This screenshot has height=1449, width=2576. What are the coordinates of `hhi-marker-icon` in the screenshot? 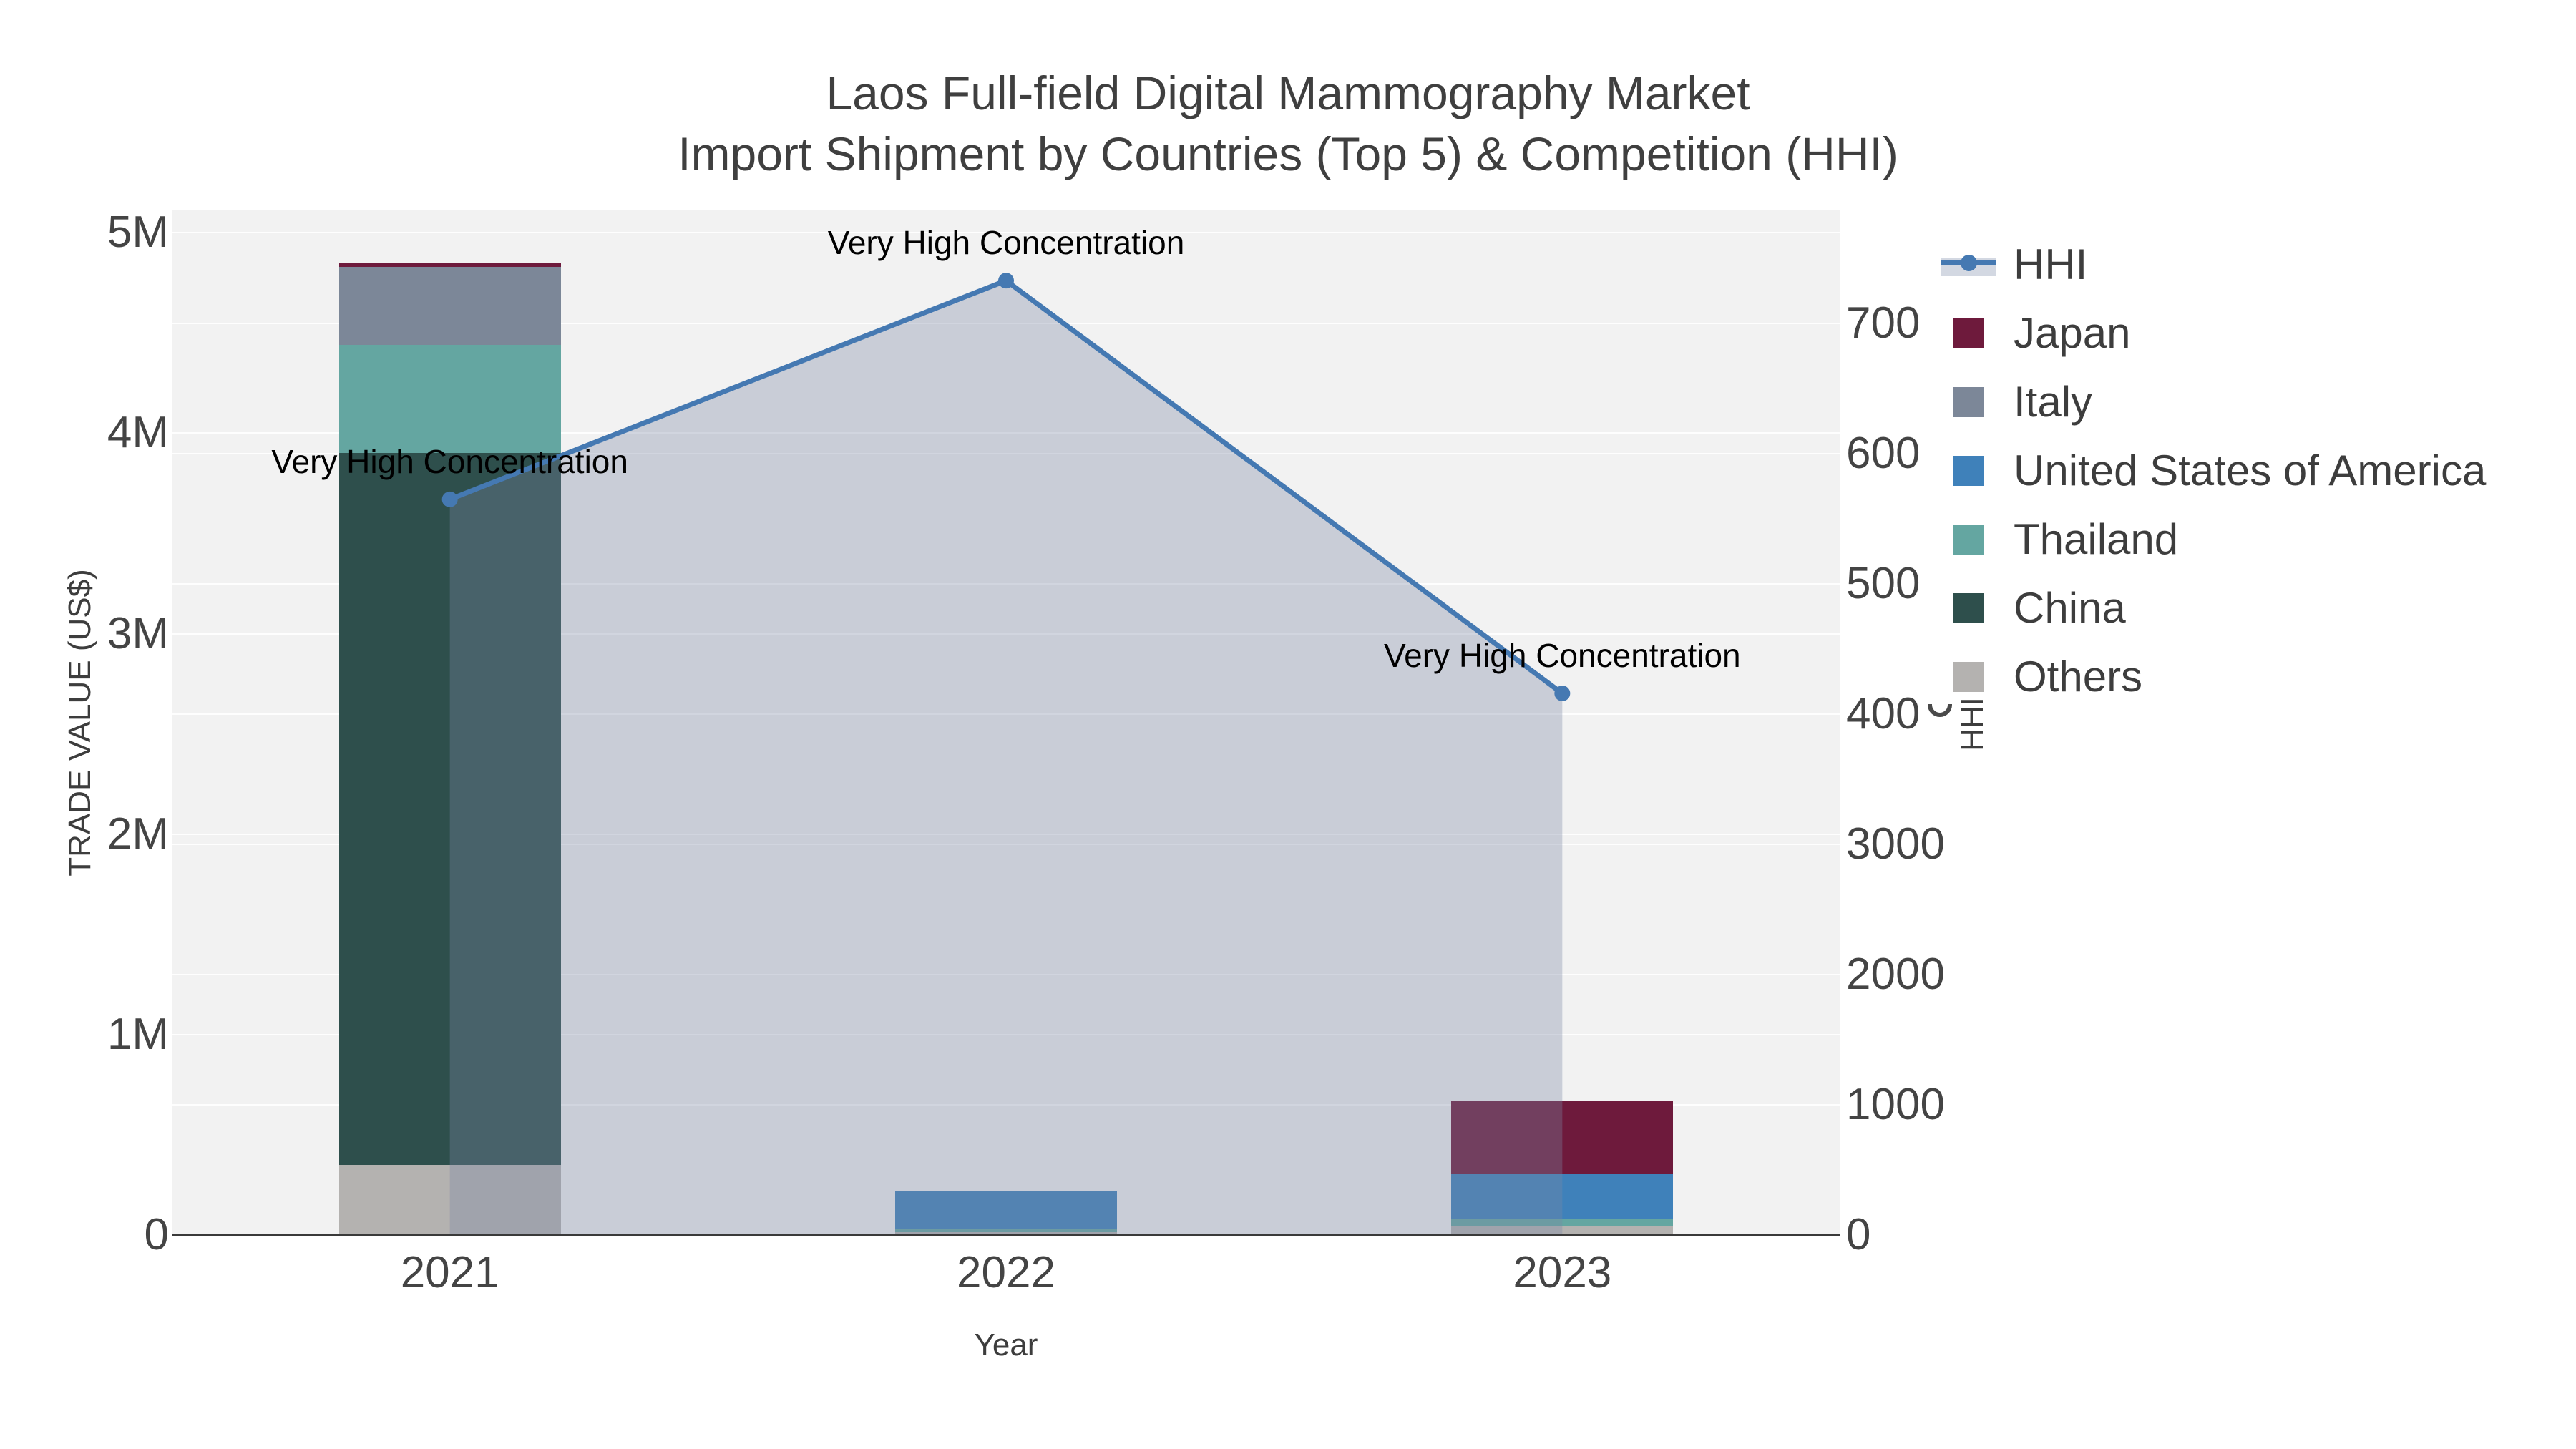 It's located at (1969, 263).